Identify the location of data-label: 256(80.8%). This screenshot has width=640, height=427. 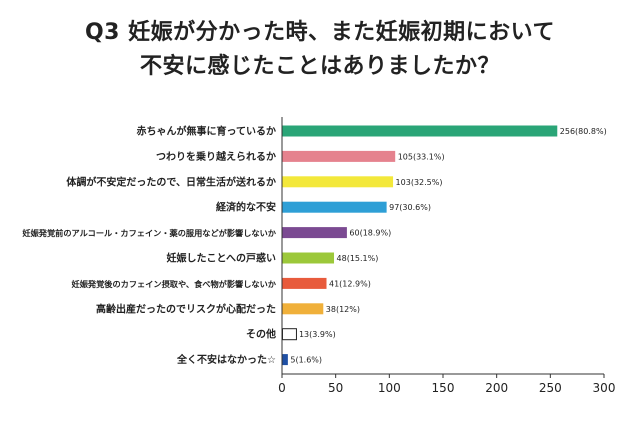
(583, 131).